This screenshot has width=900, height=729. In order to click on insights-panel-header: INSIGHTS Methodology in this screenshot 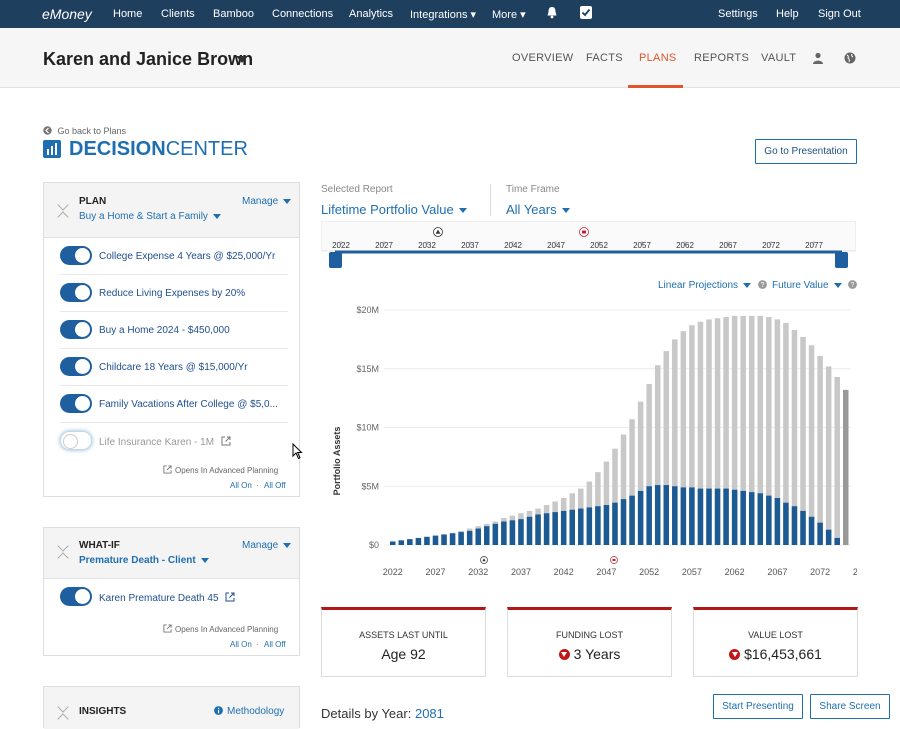, I will do `click(171, 708)`.